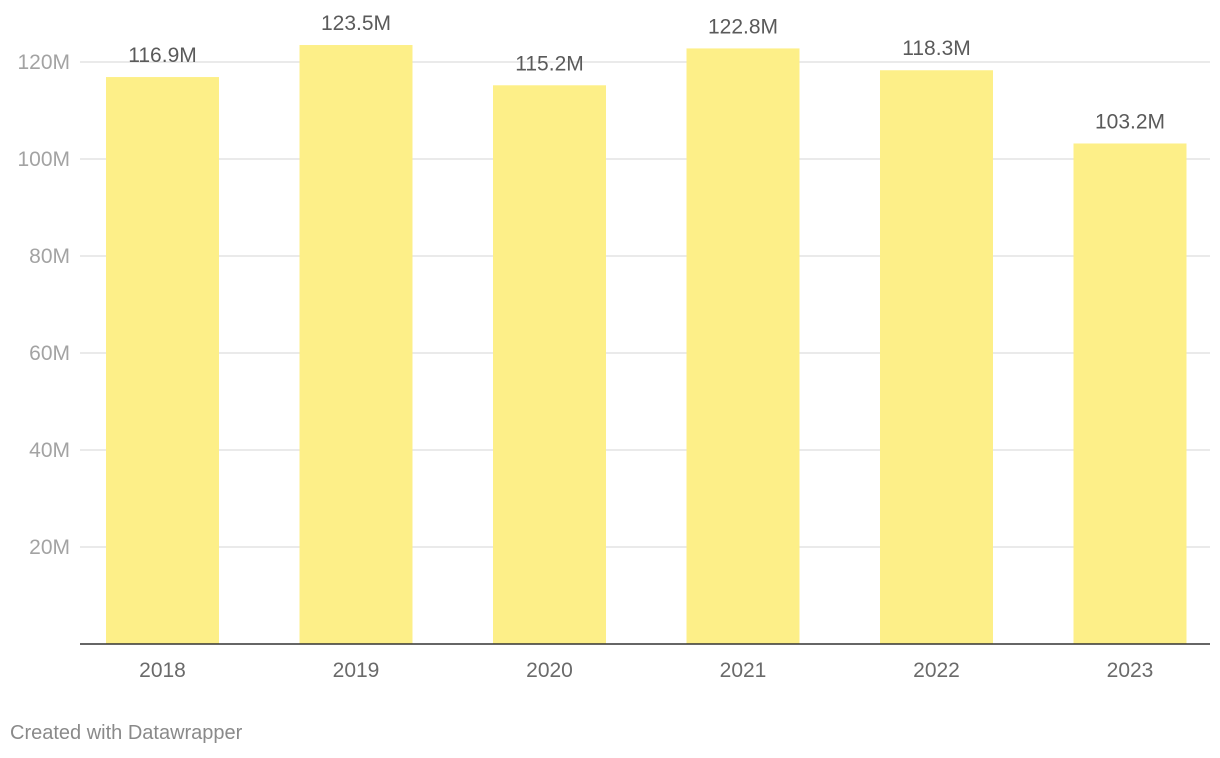  What do you see at coordinates (43, 62) in the screenshot?
I see `y-tick-label: 120M` at bounding box center [43, 62].